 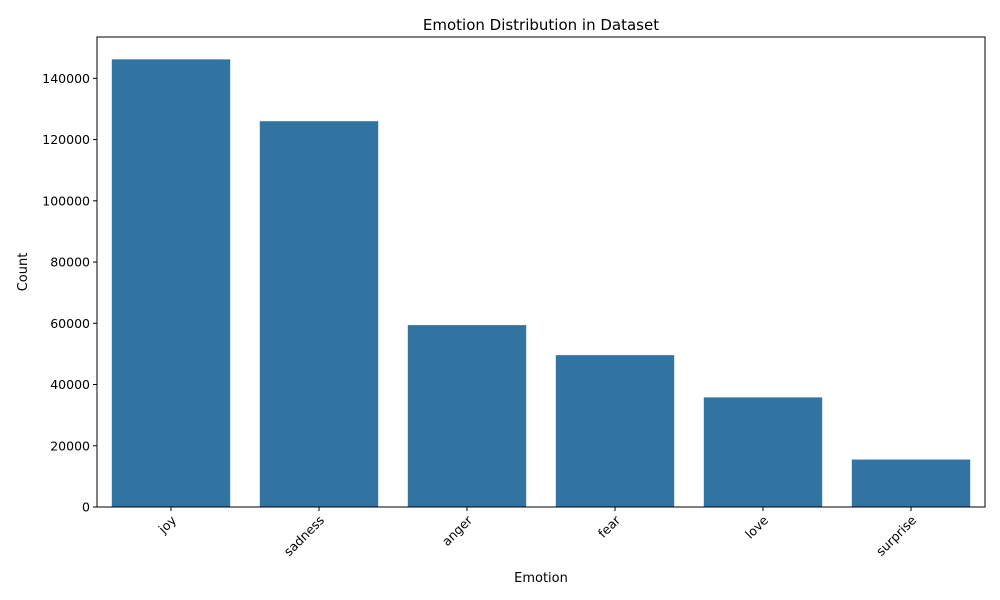 What do you see at coordinates (541, 578) in the screenshot?
I see `x-axis-label: Emotion` at bounding box center [541, 578].